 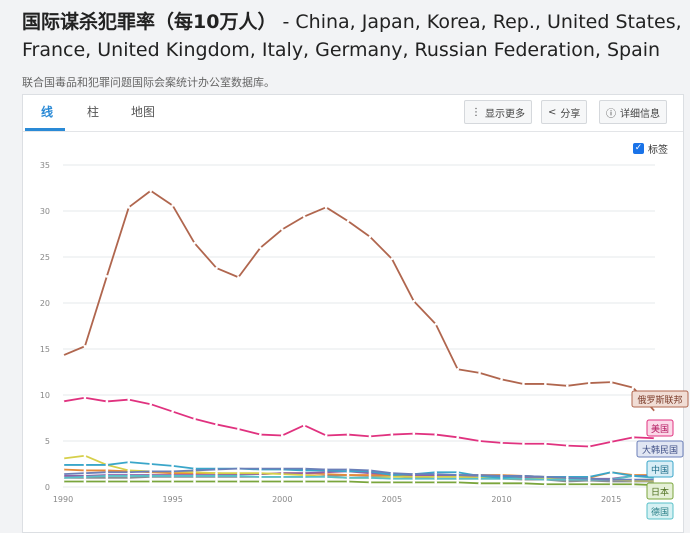 I want to click on show-more-label: 显示更多, so click(x=505, y=114).